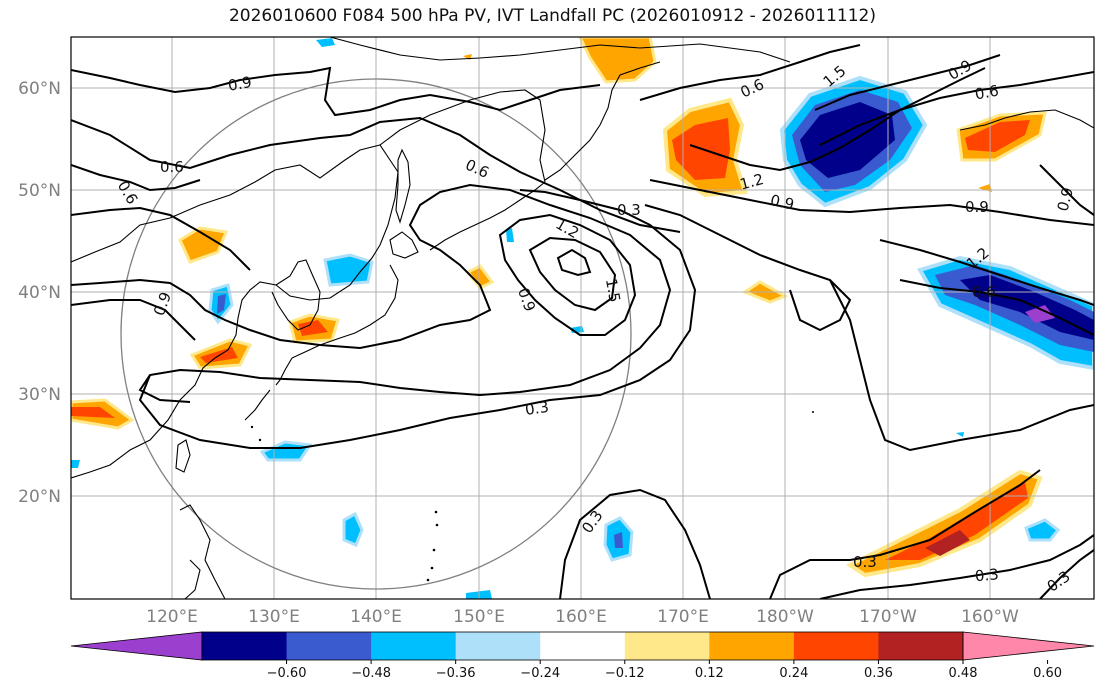 The height and width of the screenshot is (692, 1105). What do you see at coordinates (574, 262) in the screenshot?
I see `contour-center-1.8` at bounding box center [574, 262].